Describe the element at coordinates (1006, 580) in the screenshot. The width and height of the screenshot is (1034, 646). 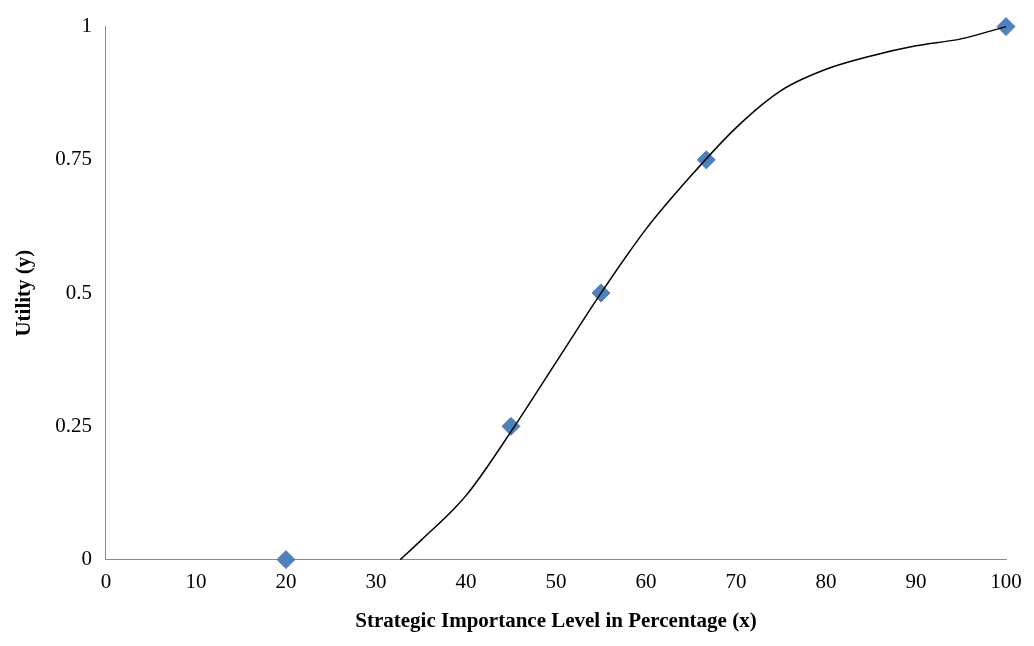
I see `x-tick-label: 100` at that location.